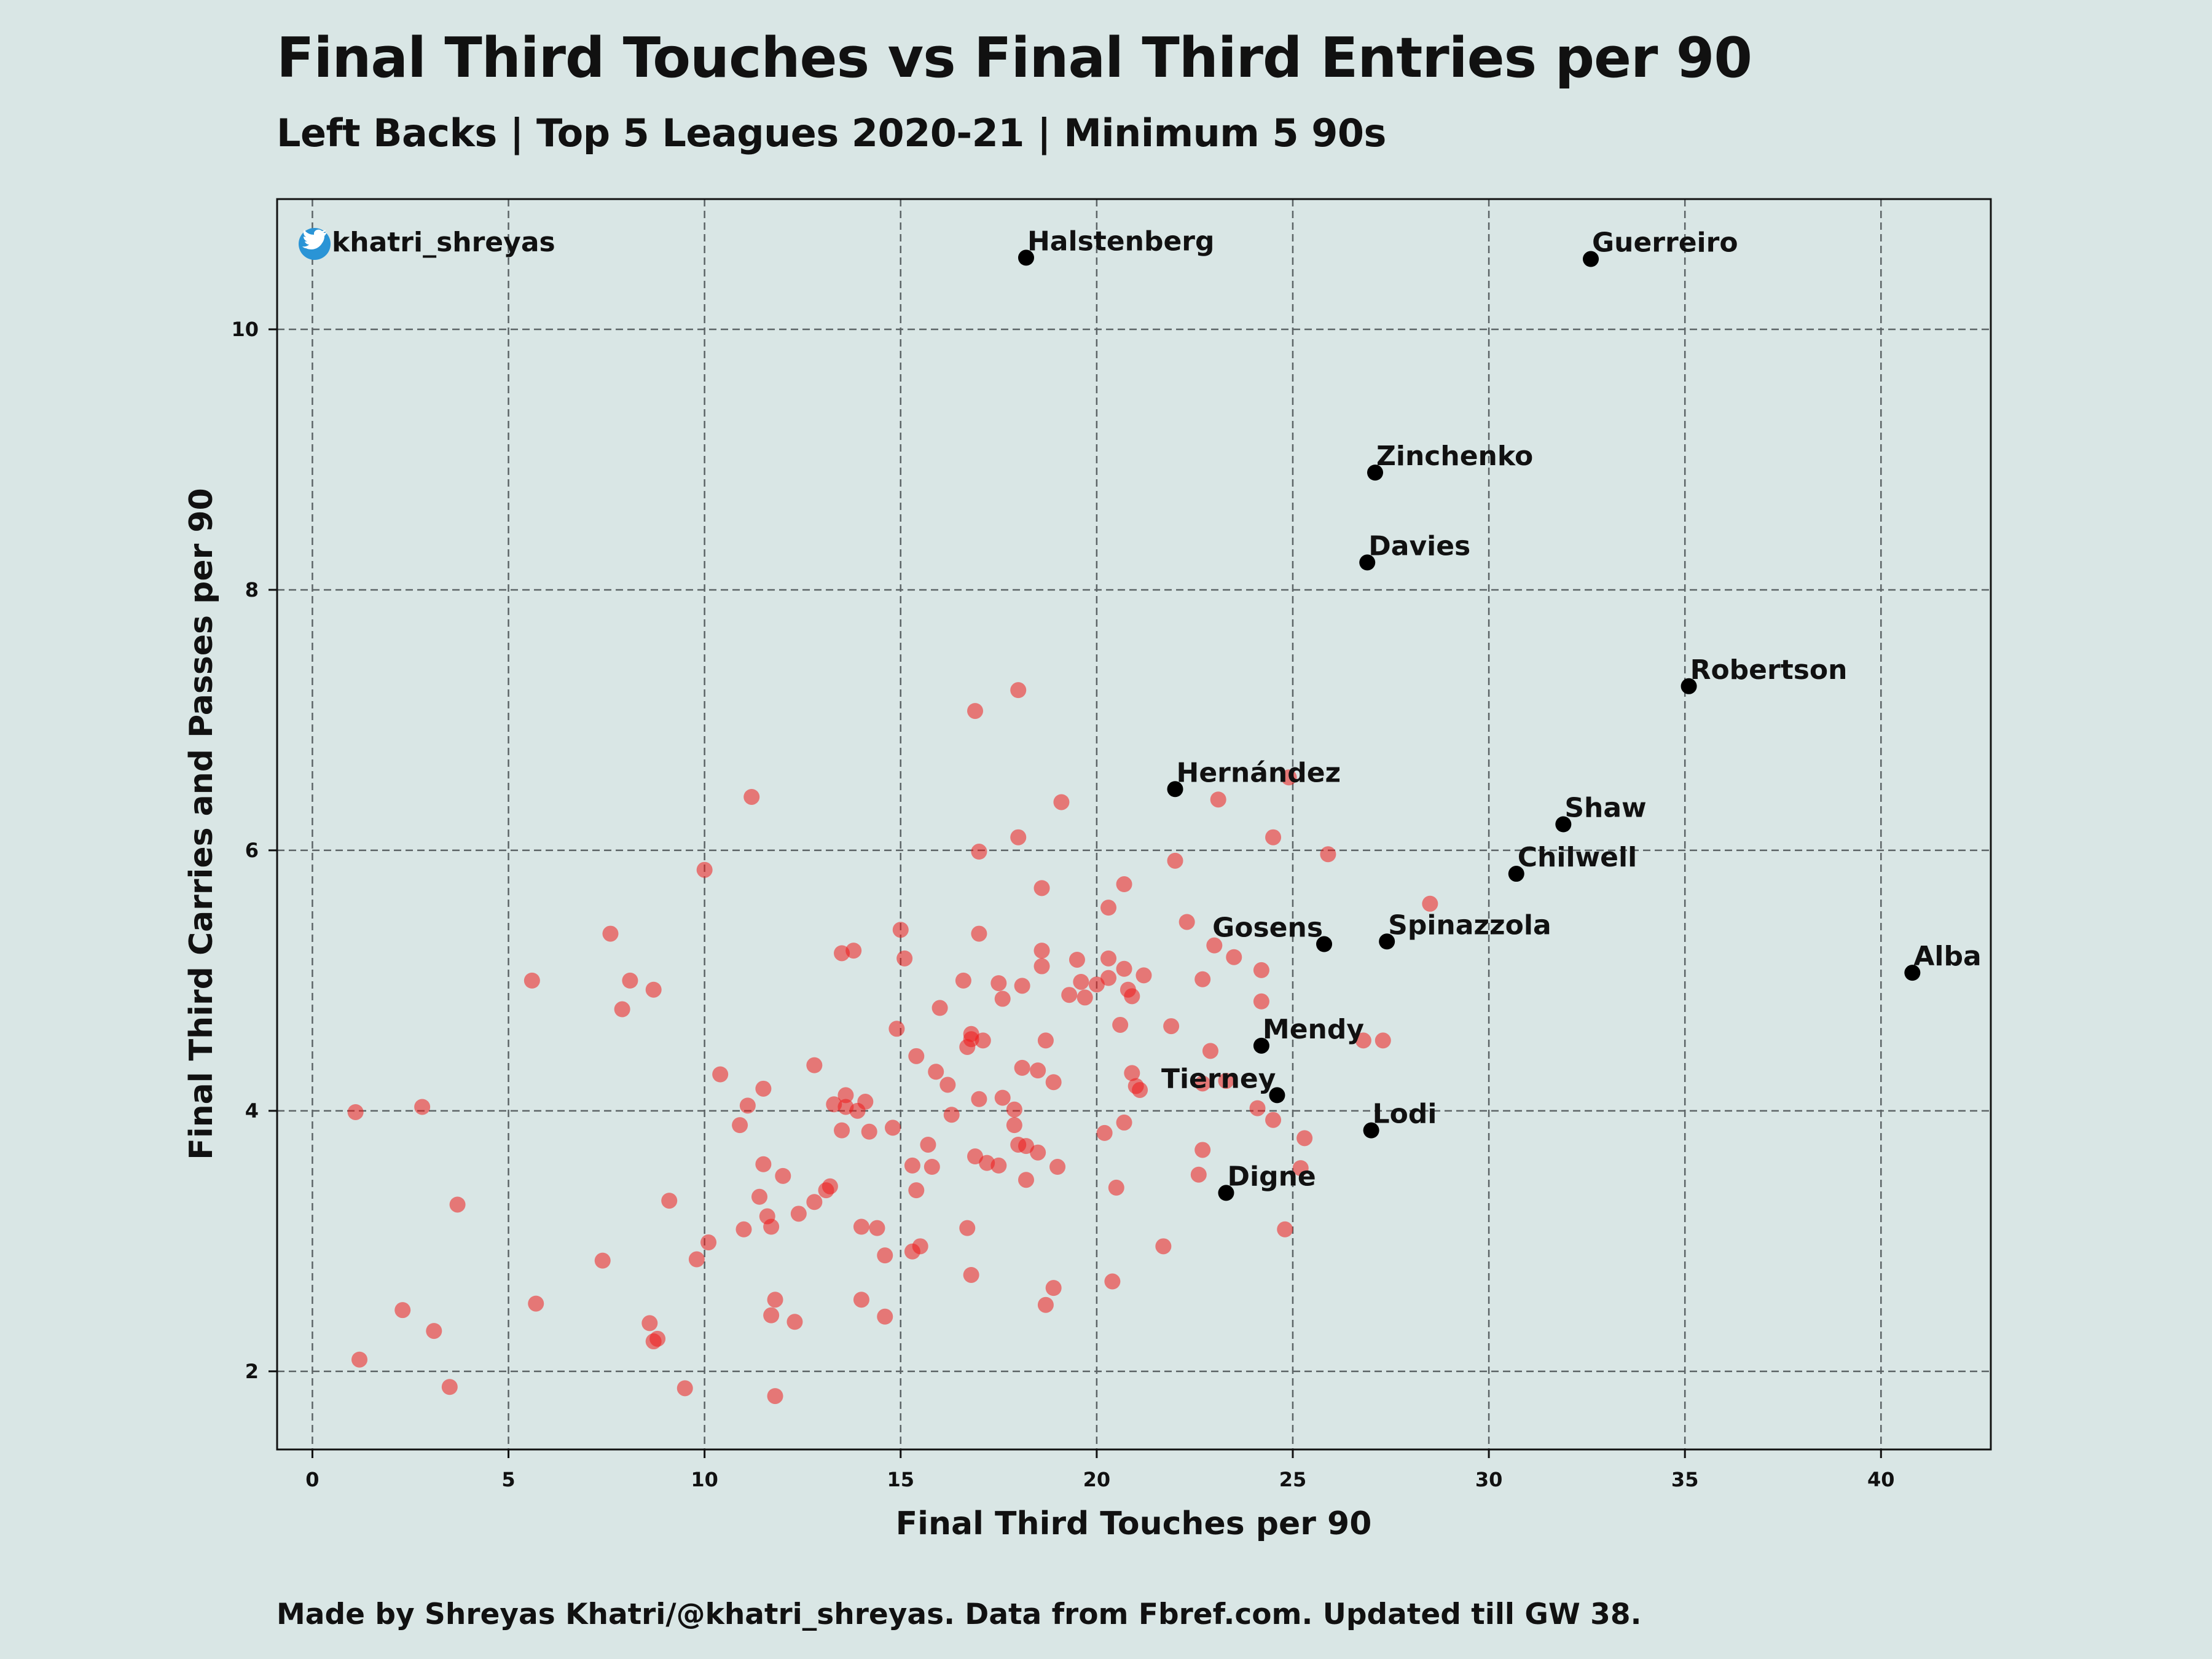 This screenshot has width=2212, height=1659. Describe the element at coordinates (1419, 546) in the screenshot. I see `point-label: Davies` at that location.